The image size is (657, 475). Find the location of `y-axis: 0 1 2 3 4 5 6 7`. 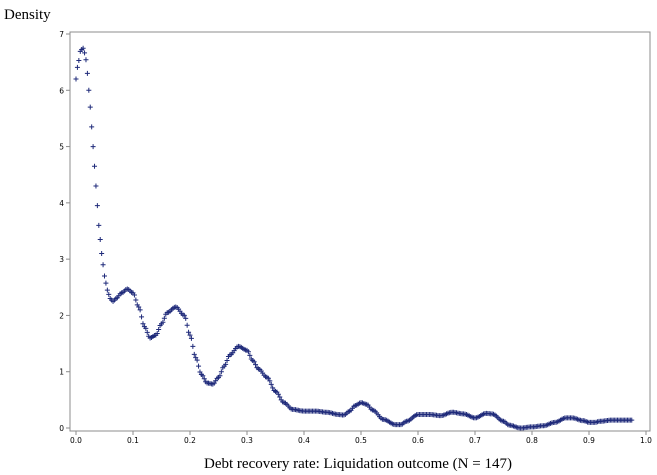

y-axis: 0 1 2 3 4 5 6 7 is located at coordinates (64, 231).